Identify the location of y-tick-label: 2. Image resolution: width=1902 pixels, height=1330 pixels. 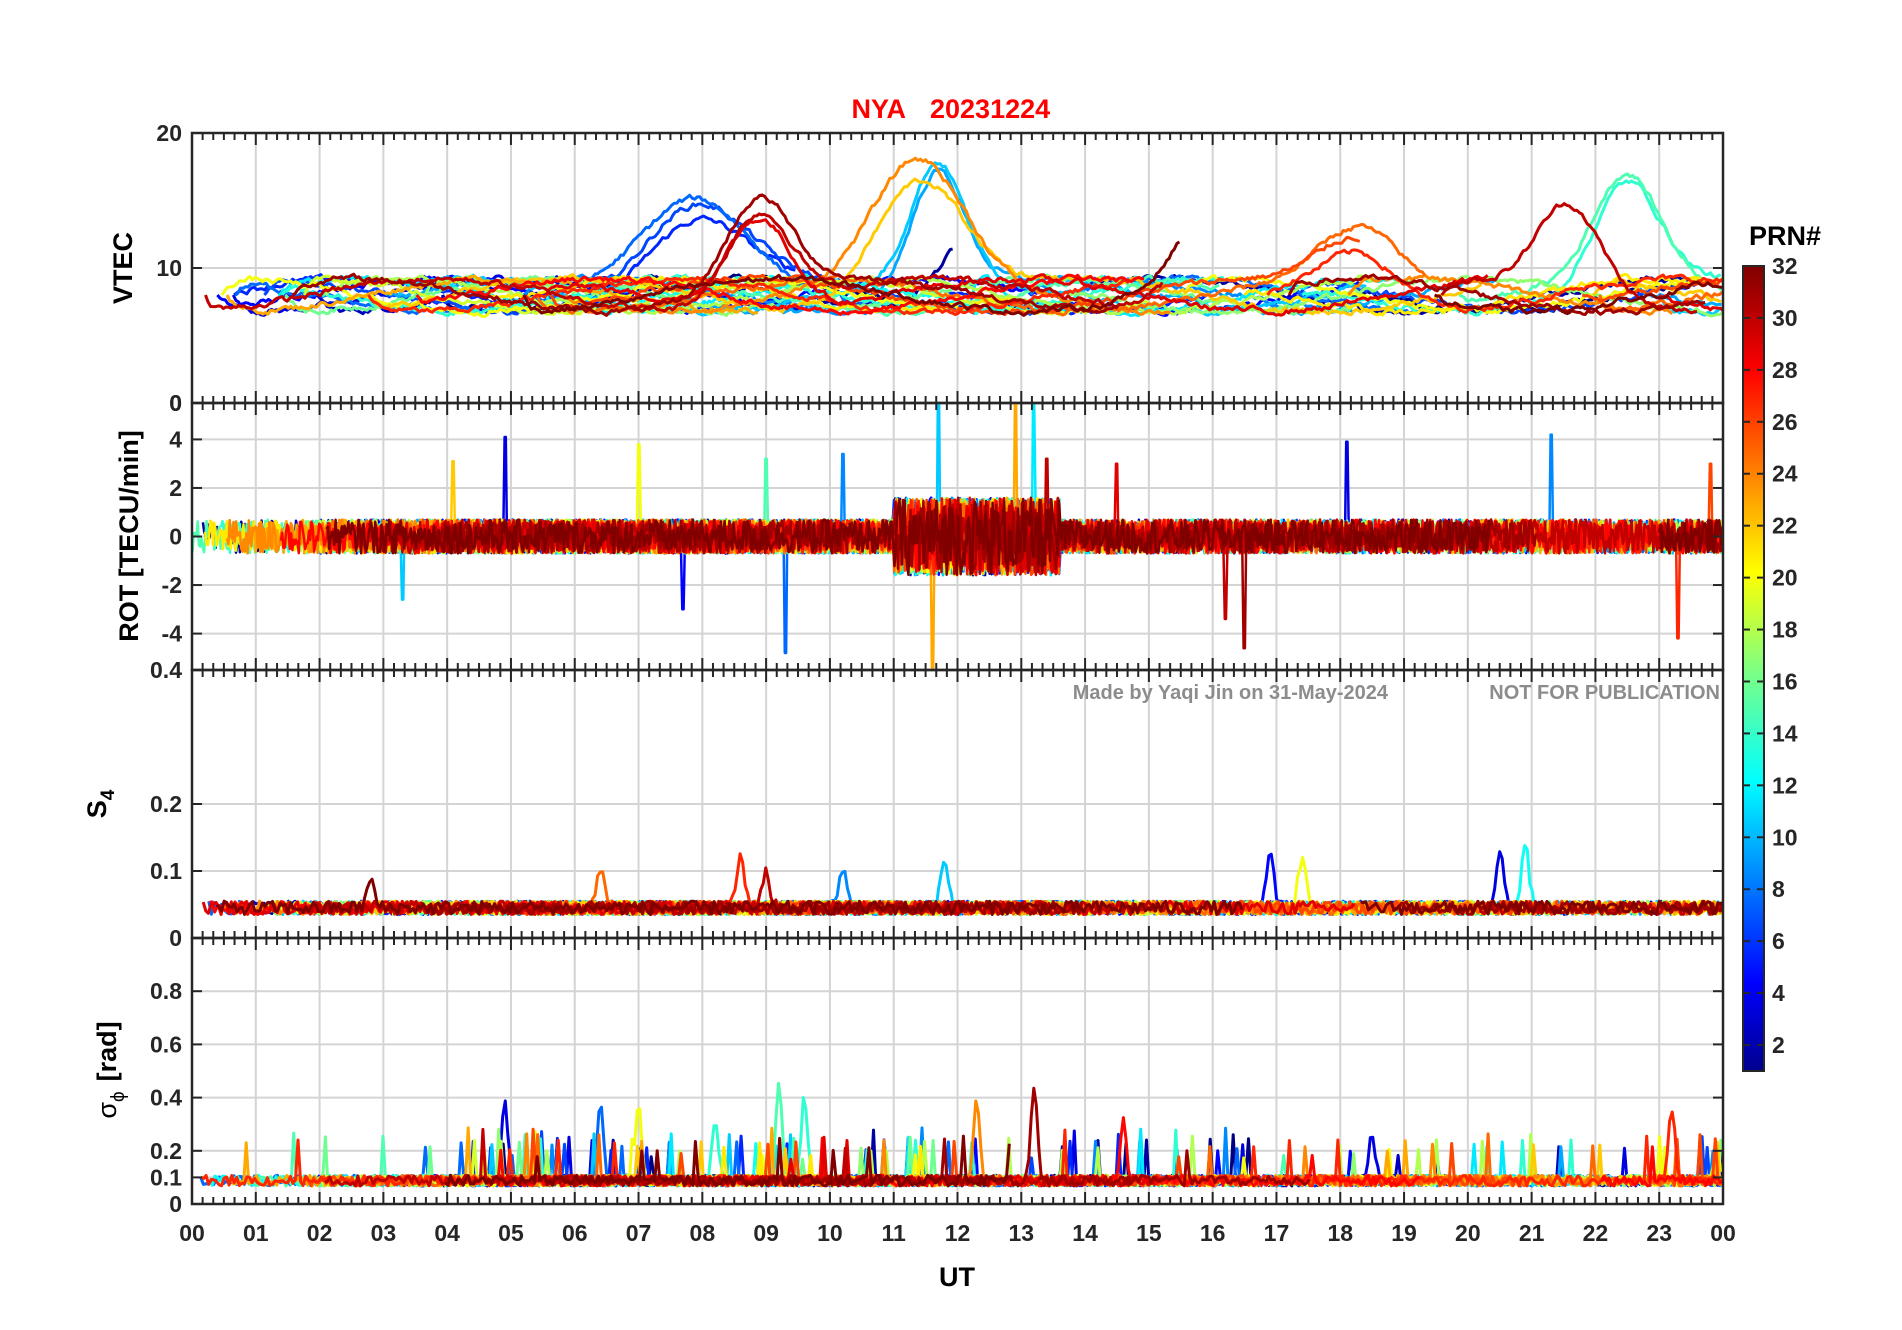
(175, 488).